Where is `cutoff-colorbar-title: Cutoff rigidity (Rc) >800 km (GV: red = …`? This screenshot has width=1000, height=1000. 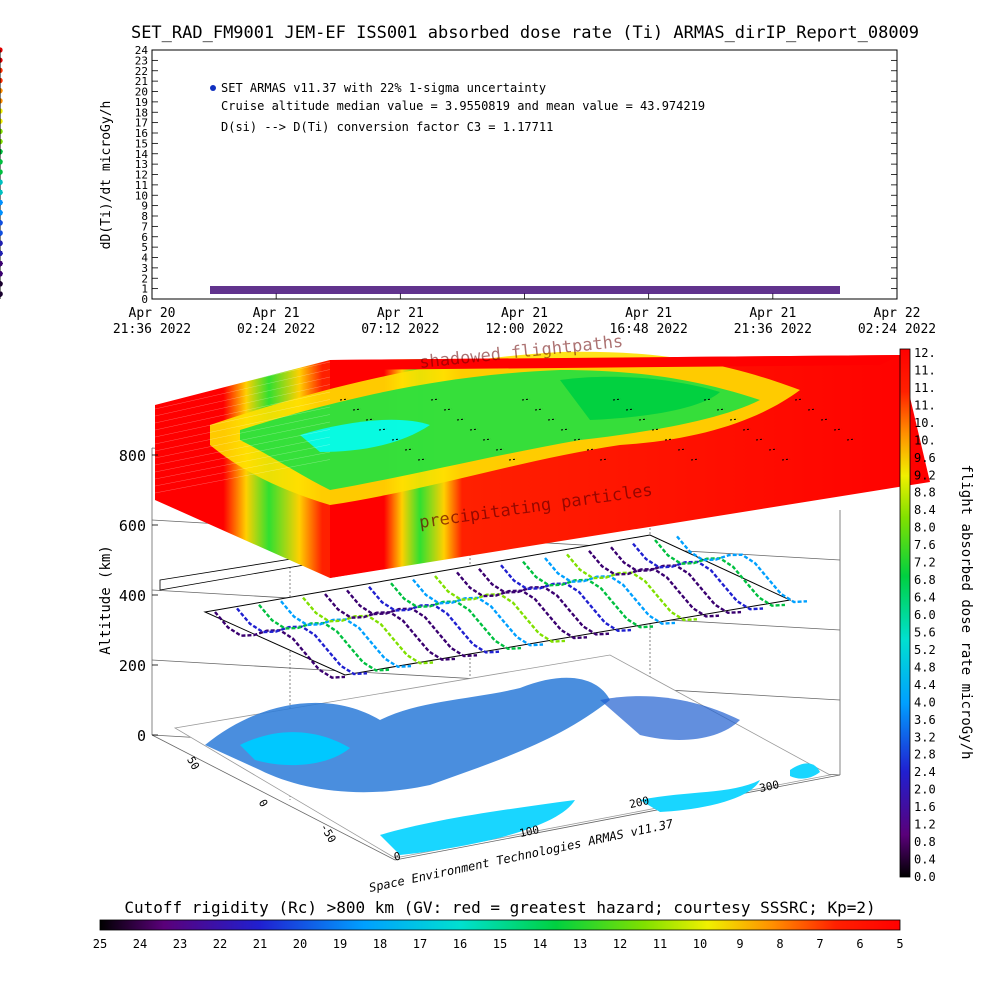
cutoff-colorbar-title: Cutoff rigidity (Rc) >800 km (GV: red = … is located at coordinates (499, 907).